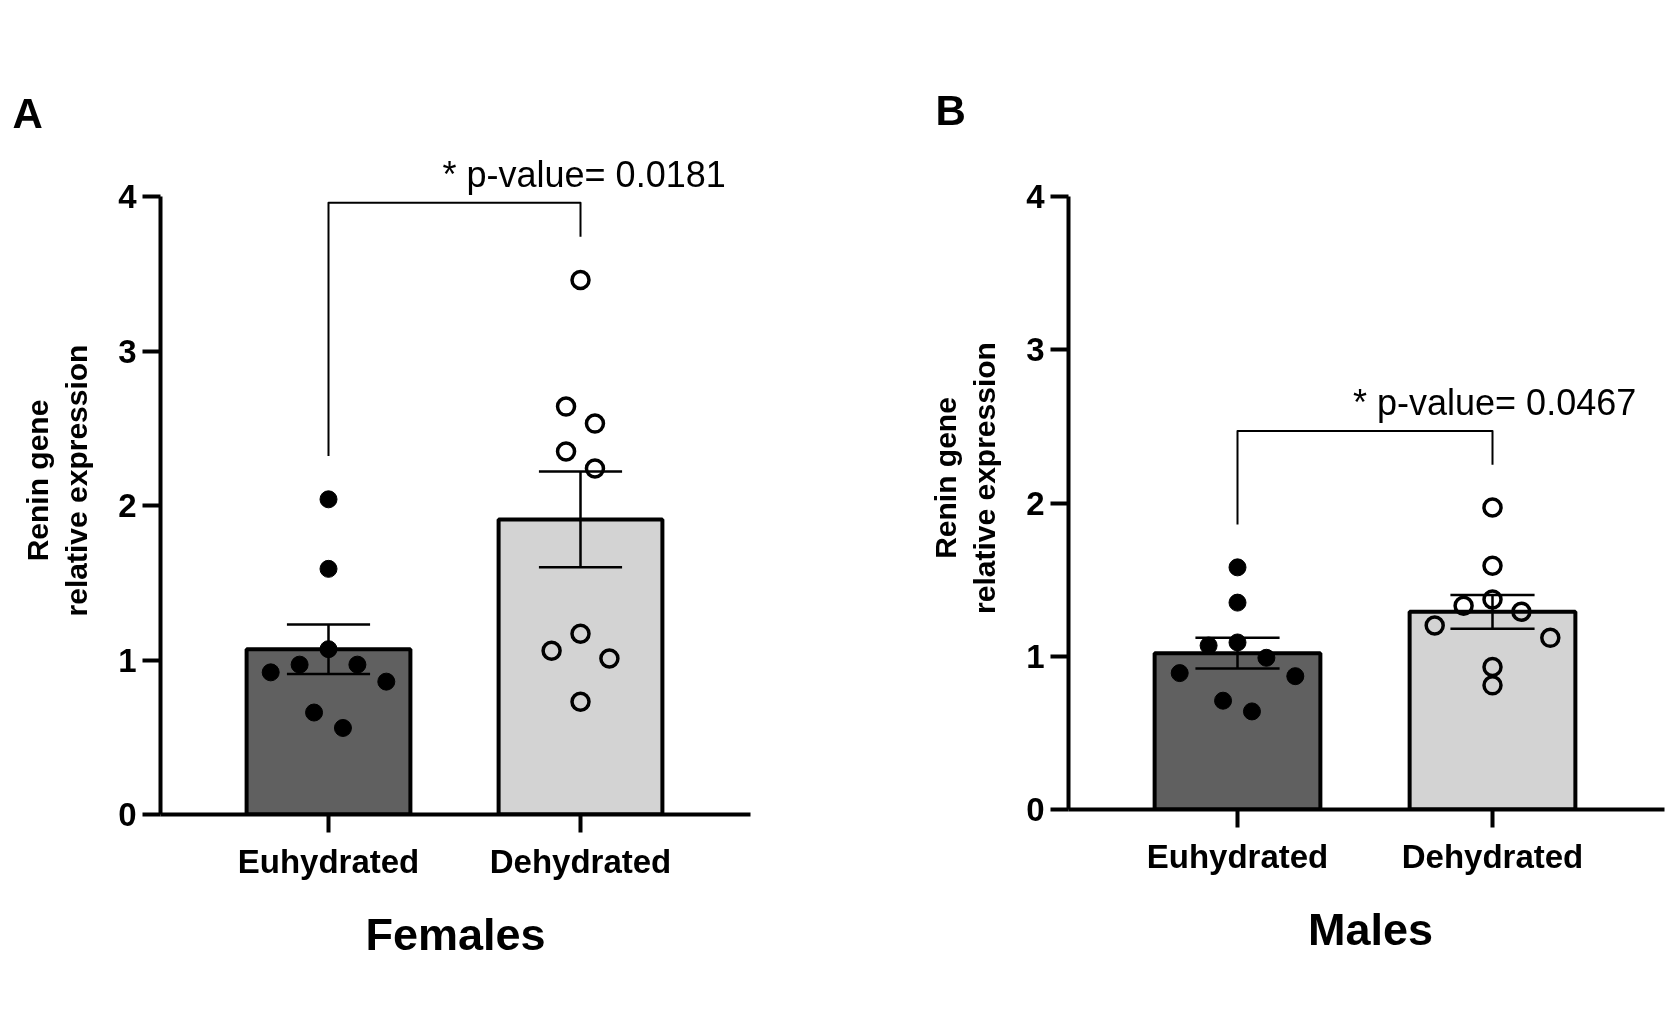 The height and width of the screenshot is (1034, 1674). Describe the element at coordinates (27, 113) in the screenshot. I see `chart-title: A` at that location.